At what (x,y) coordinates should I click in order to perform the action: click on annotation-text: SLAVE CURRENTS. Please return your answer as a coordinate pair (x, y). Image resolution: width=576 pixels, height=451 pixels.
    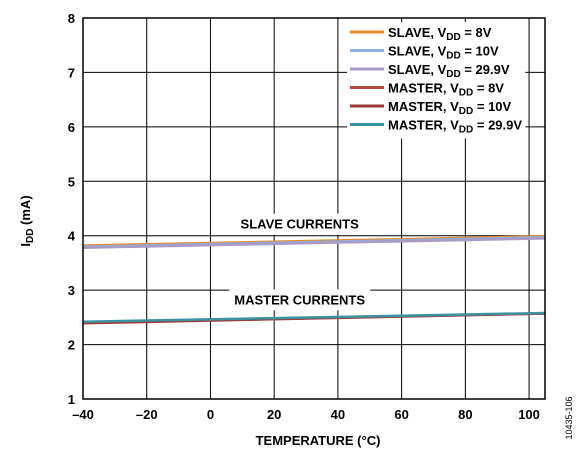
    Looking at the image, I should click on (300, 224).